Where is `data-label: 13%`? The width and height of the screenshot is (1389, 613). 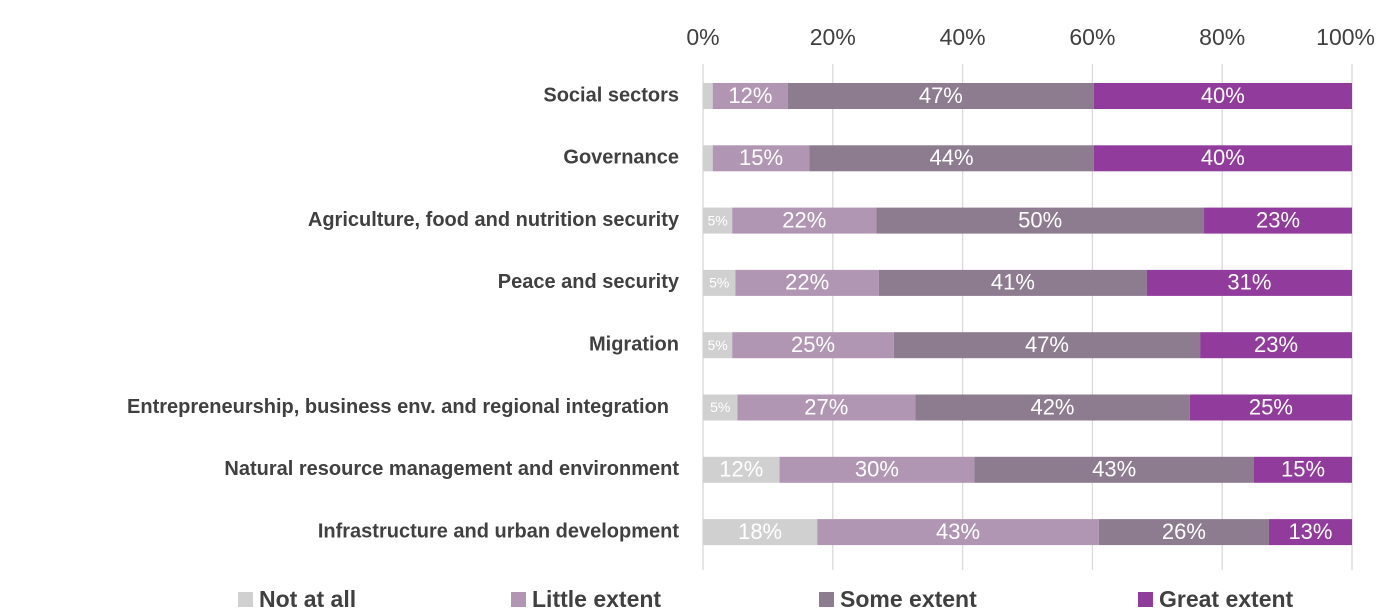
data-label: 13% is located at coordinates (1310, 531).